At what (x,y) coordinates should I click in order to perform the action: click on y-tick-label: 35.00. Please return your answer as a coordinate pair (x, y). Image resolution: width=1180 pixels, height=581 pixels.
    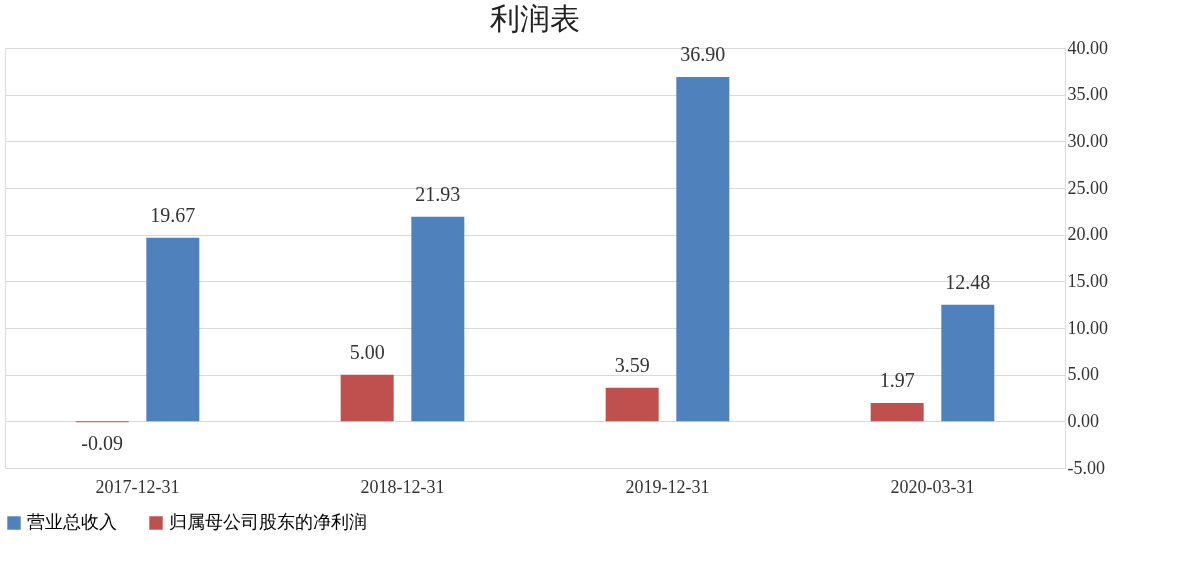
    Looking at the image, I should click on (1087, 94).